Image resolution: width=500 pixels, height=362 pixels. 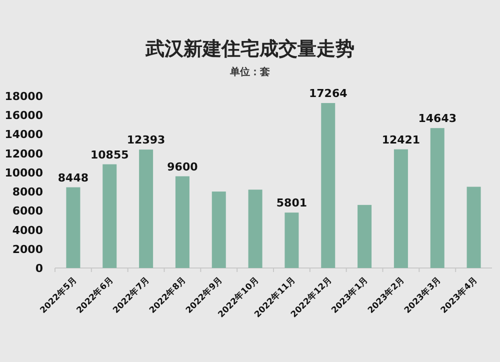 I want to click on data-label: 12393, so click(x=146, y=140).